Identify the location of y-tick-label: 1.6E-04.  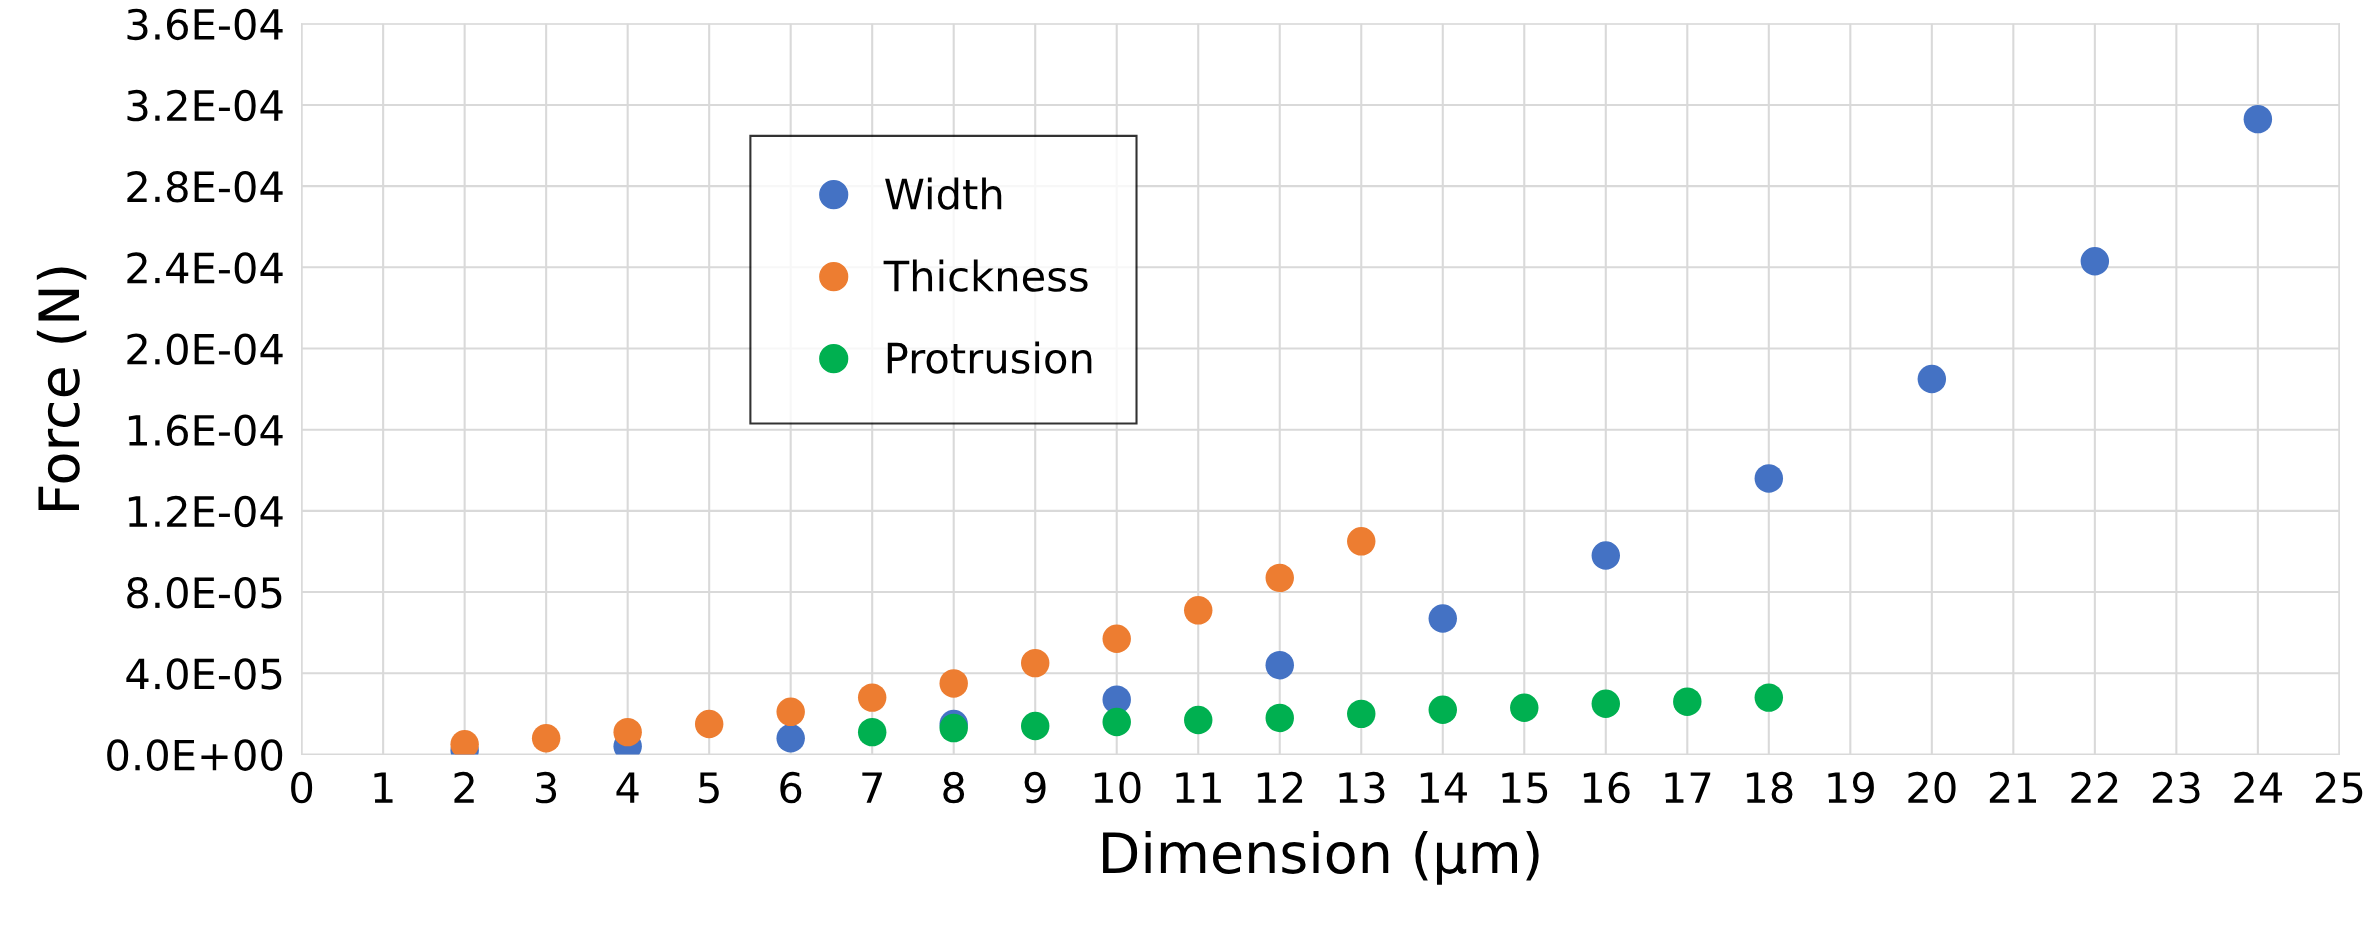
(205, 430).